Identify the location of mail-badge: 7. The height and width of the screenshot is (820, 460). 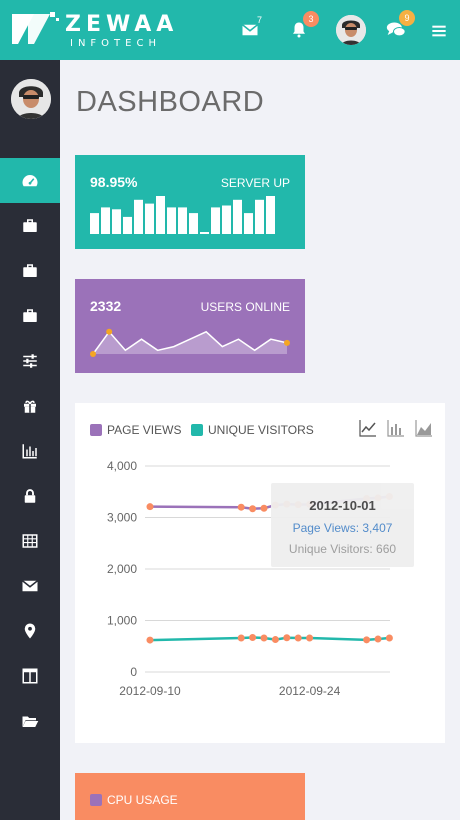
(260, 20).